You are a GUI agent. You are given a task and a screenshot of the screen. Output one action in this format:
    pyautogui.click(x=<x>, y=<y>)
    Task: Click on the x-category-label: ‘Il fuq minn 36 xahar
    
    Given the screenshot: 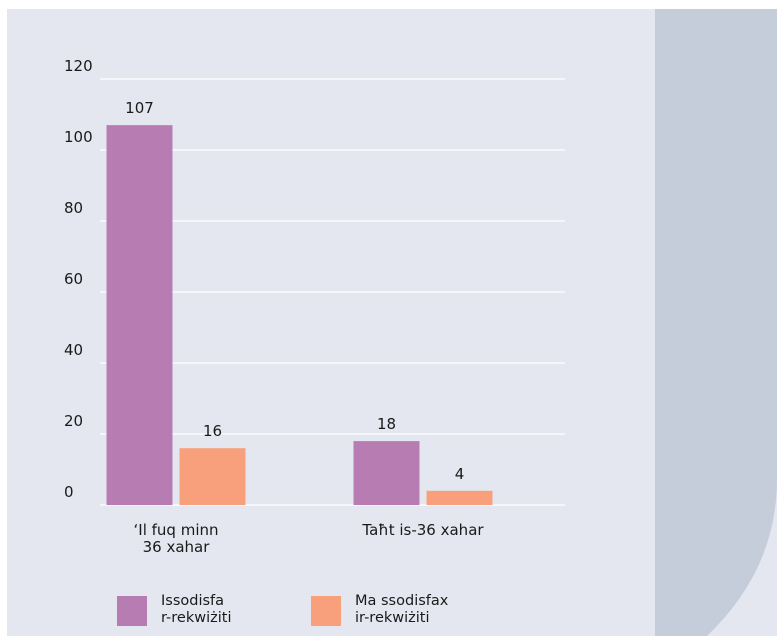 What is the action you would take?
    pyautogui.click(x=176, y=538)
    